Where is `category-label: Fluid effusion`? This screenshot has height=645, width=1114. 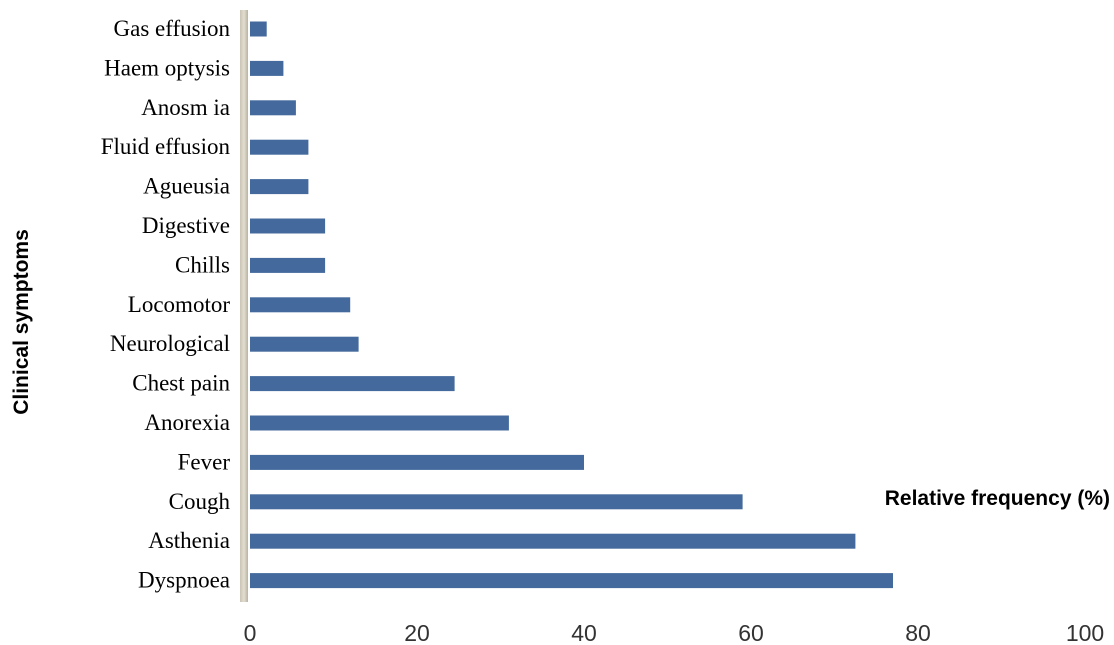 category-label: Fluid effusion is located at coordinates (166, 146).